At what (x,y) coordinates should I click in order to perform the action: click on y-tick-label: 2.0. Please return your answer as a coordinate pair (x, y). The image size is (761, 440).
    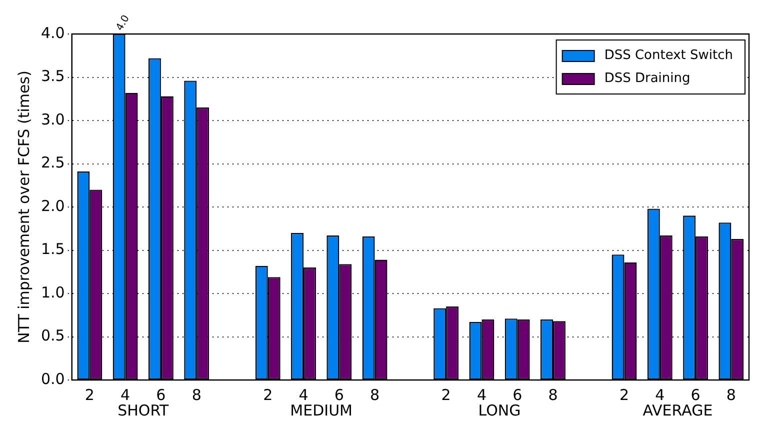
    Looking at the image, I should click on (52, 205).